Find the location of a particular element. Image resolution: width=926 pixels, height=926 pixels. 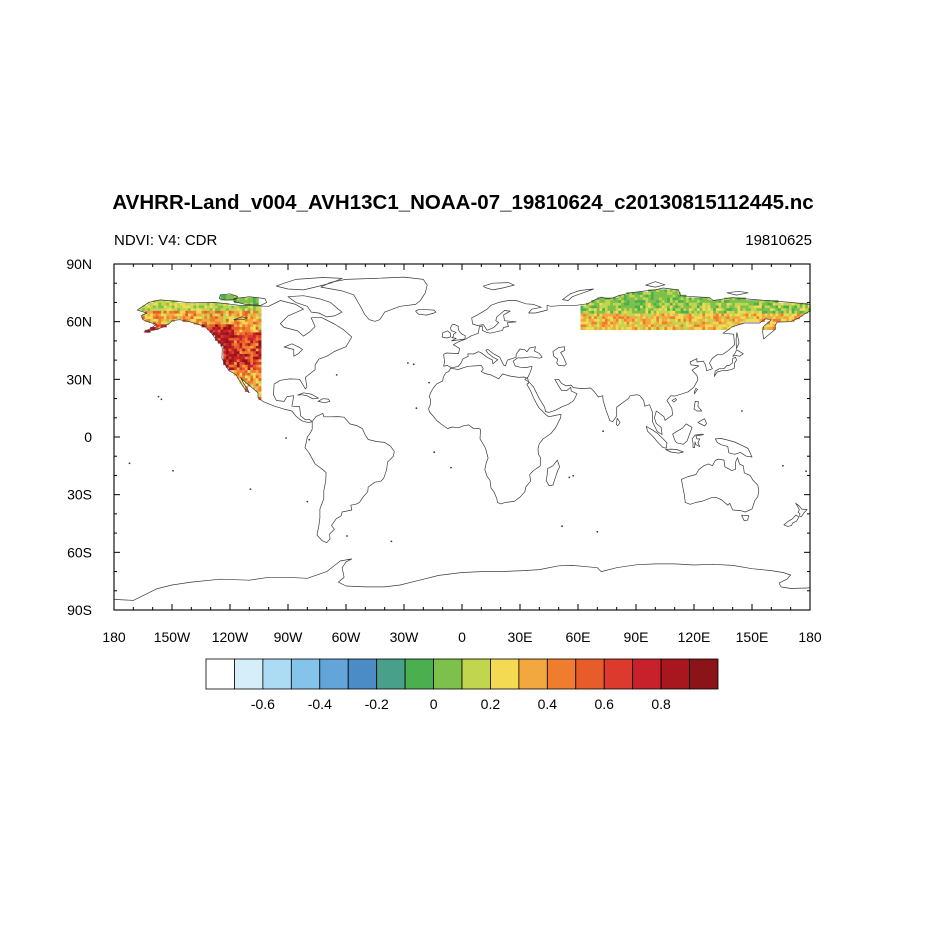

borneo-coast is located at coordinates (682, 434).